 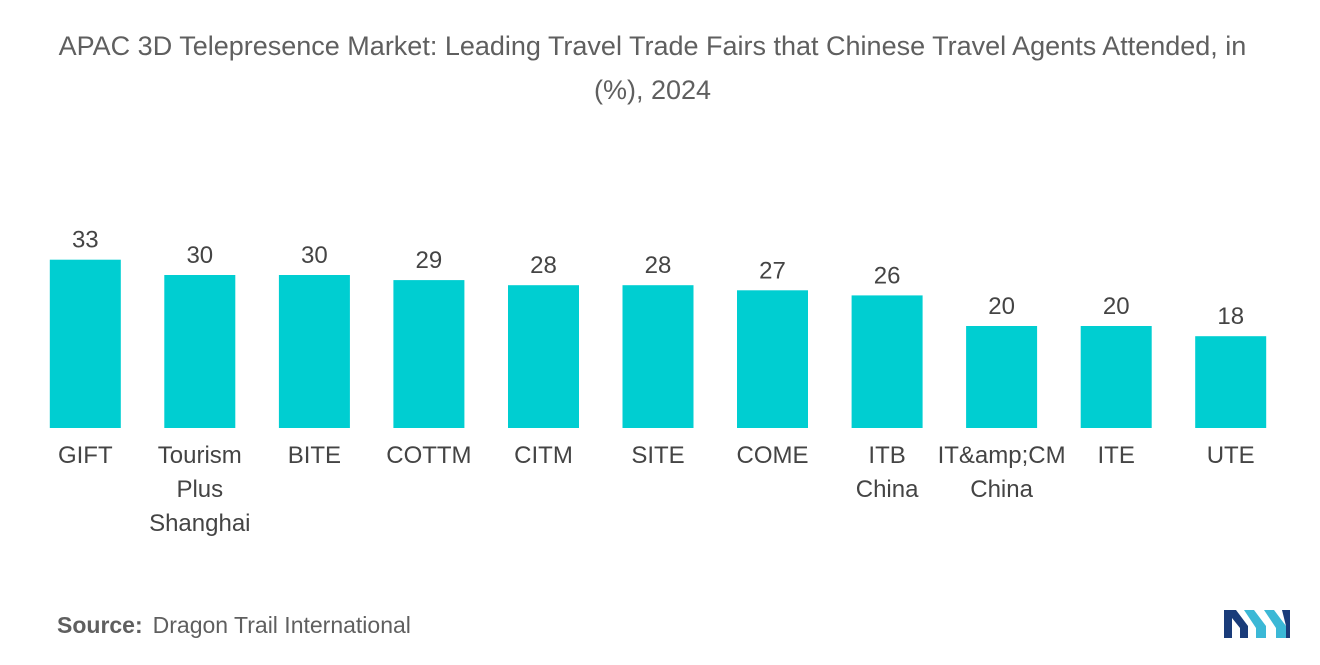 I want to click on category-label-9-0: ITE, so click(x=1116, y=455).